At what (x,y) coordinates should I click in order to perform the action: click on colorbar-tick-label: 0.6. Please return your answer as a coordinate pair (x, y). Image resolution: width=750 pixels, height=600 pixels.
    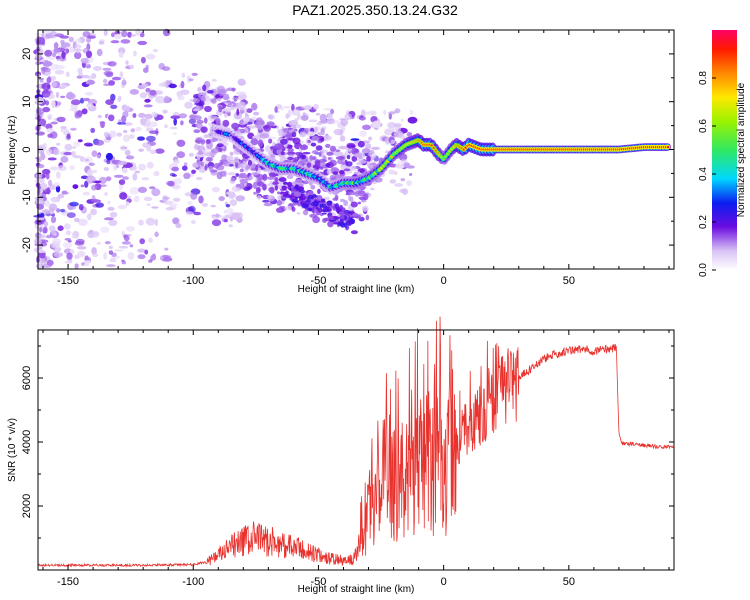
    Looking at the image, I should click on (703, 126).